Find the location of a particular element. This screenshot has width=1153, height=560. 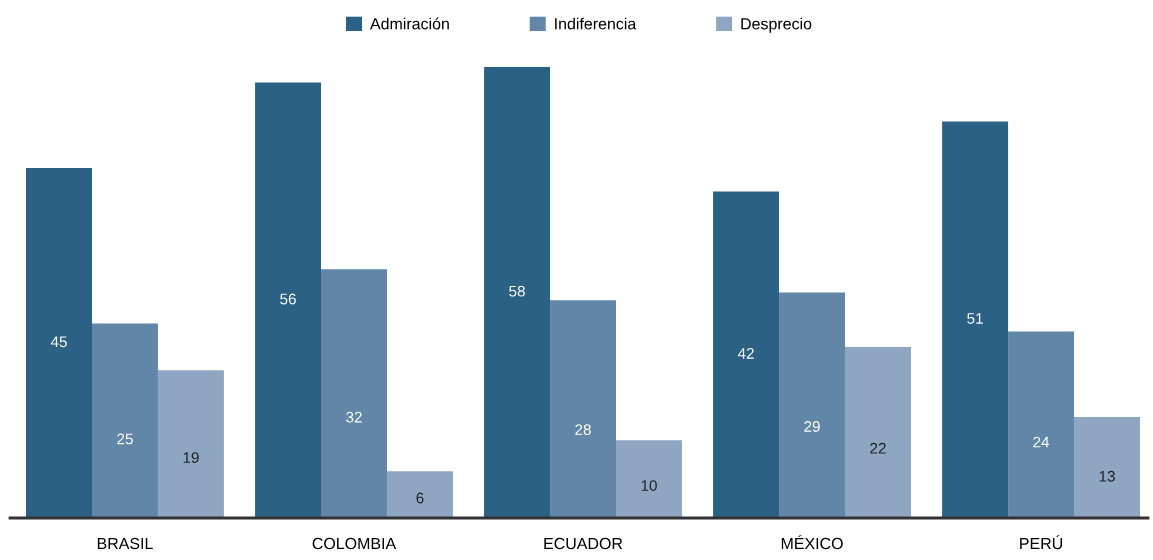

data-label: 51 is located at coordinates (975, 318).